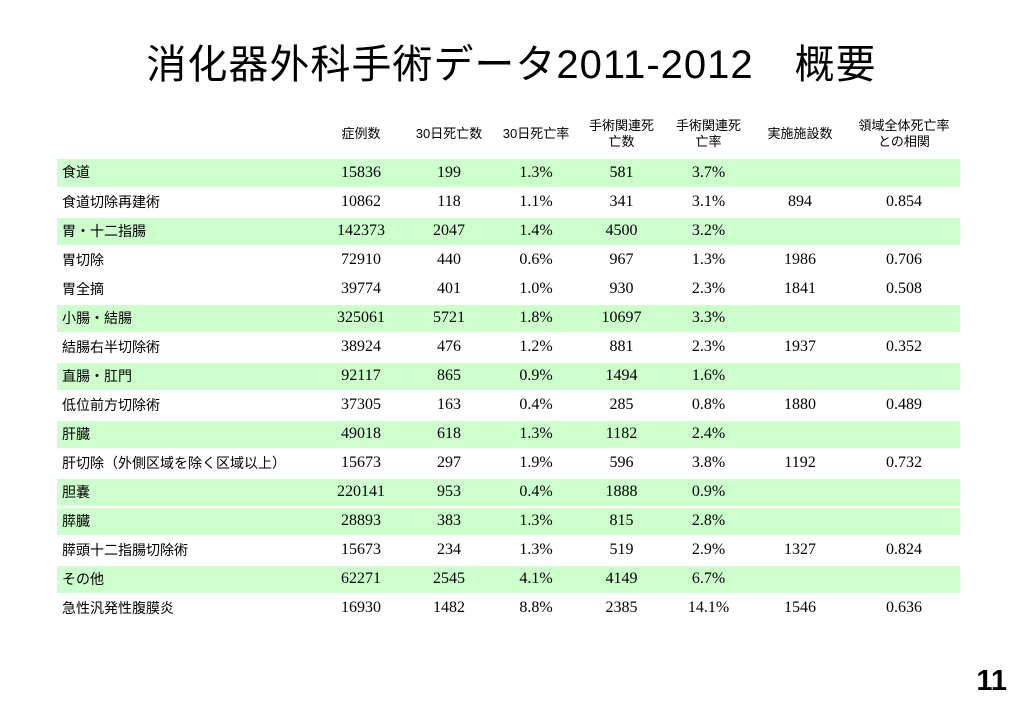 The height and width of the screenshot is (708, 1023). I want to click on data-cell: 220141, so click(361, 492).